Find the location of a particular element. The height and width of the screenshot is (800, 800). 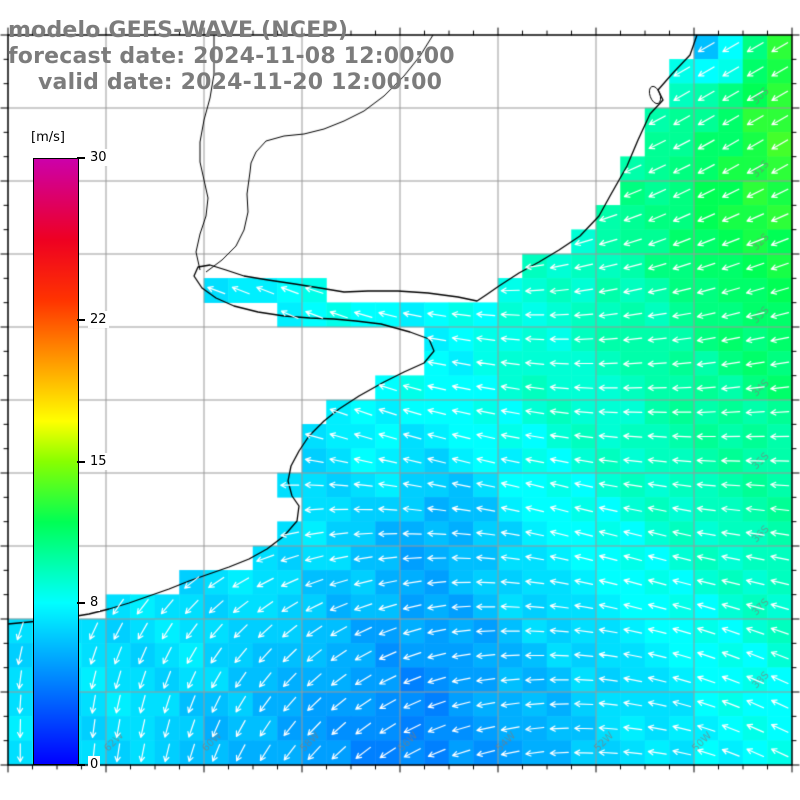

colorbar-ticks: 30 22 15 8 0 is located at coordinates (98, 461).